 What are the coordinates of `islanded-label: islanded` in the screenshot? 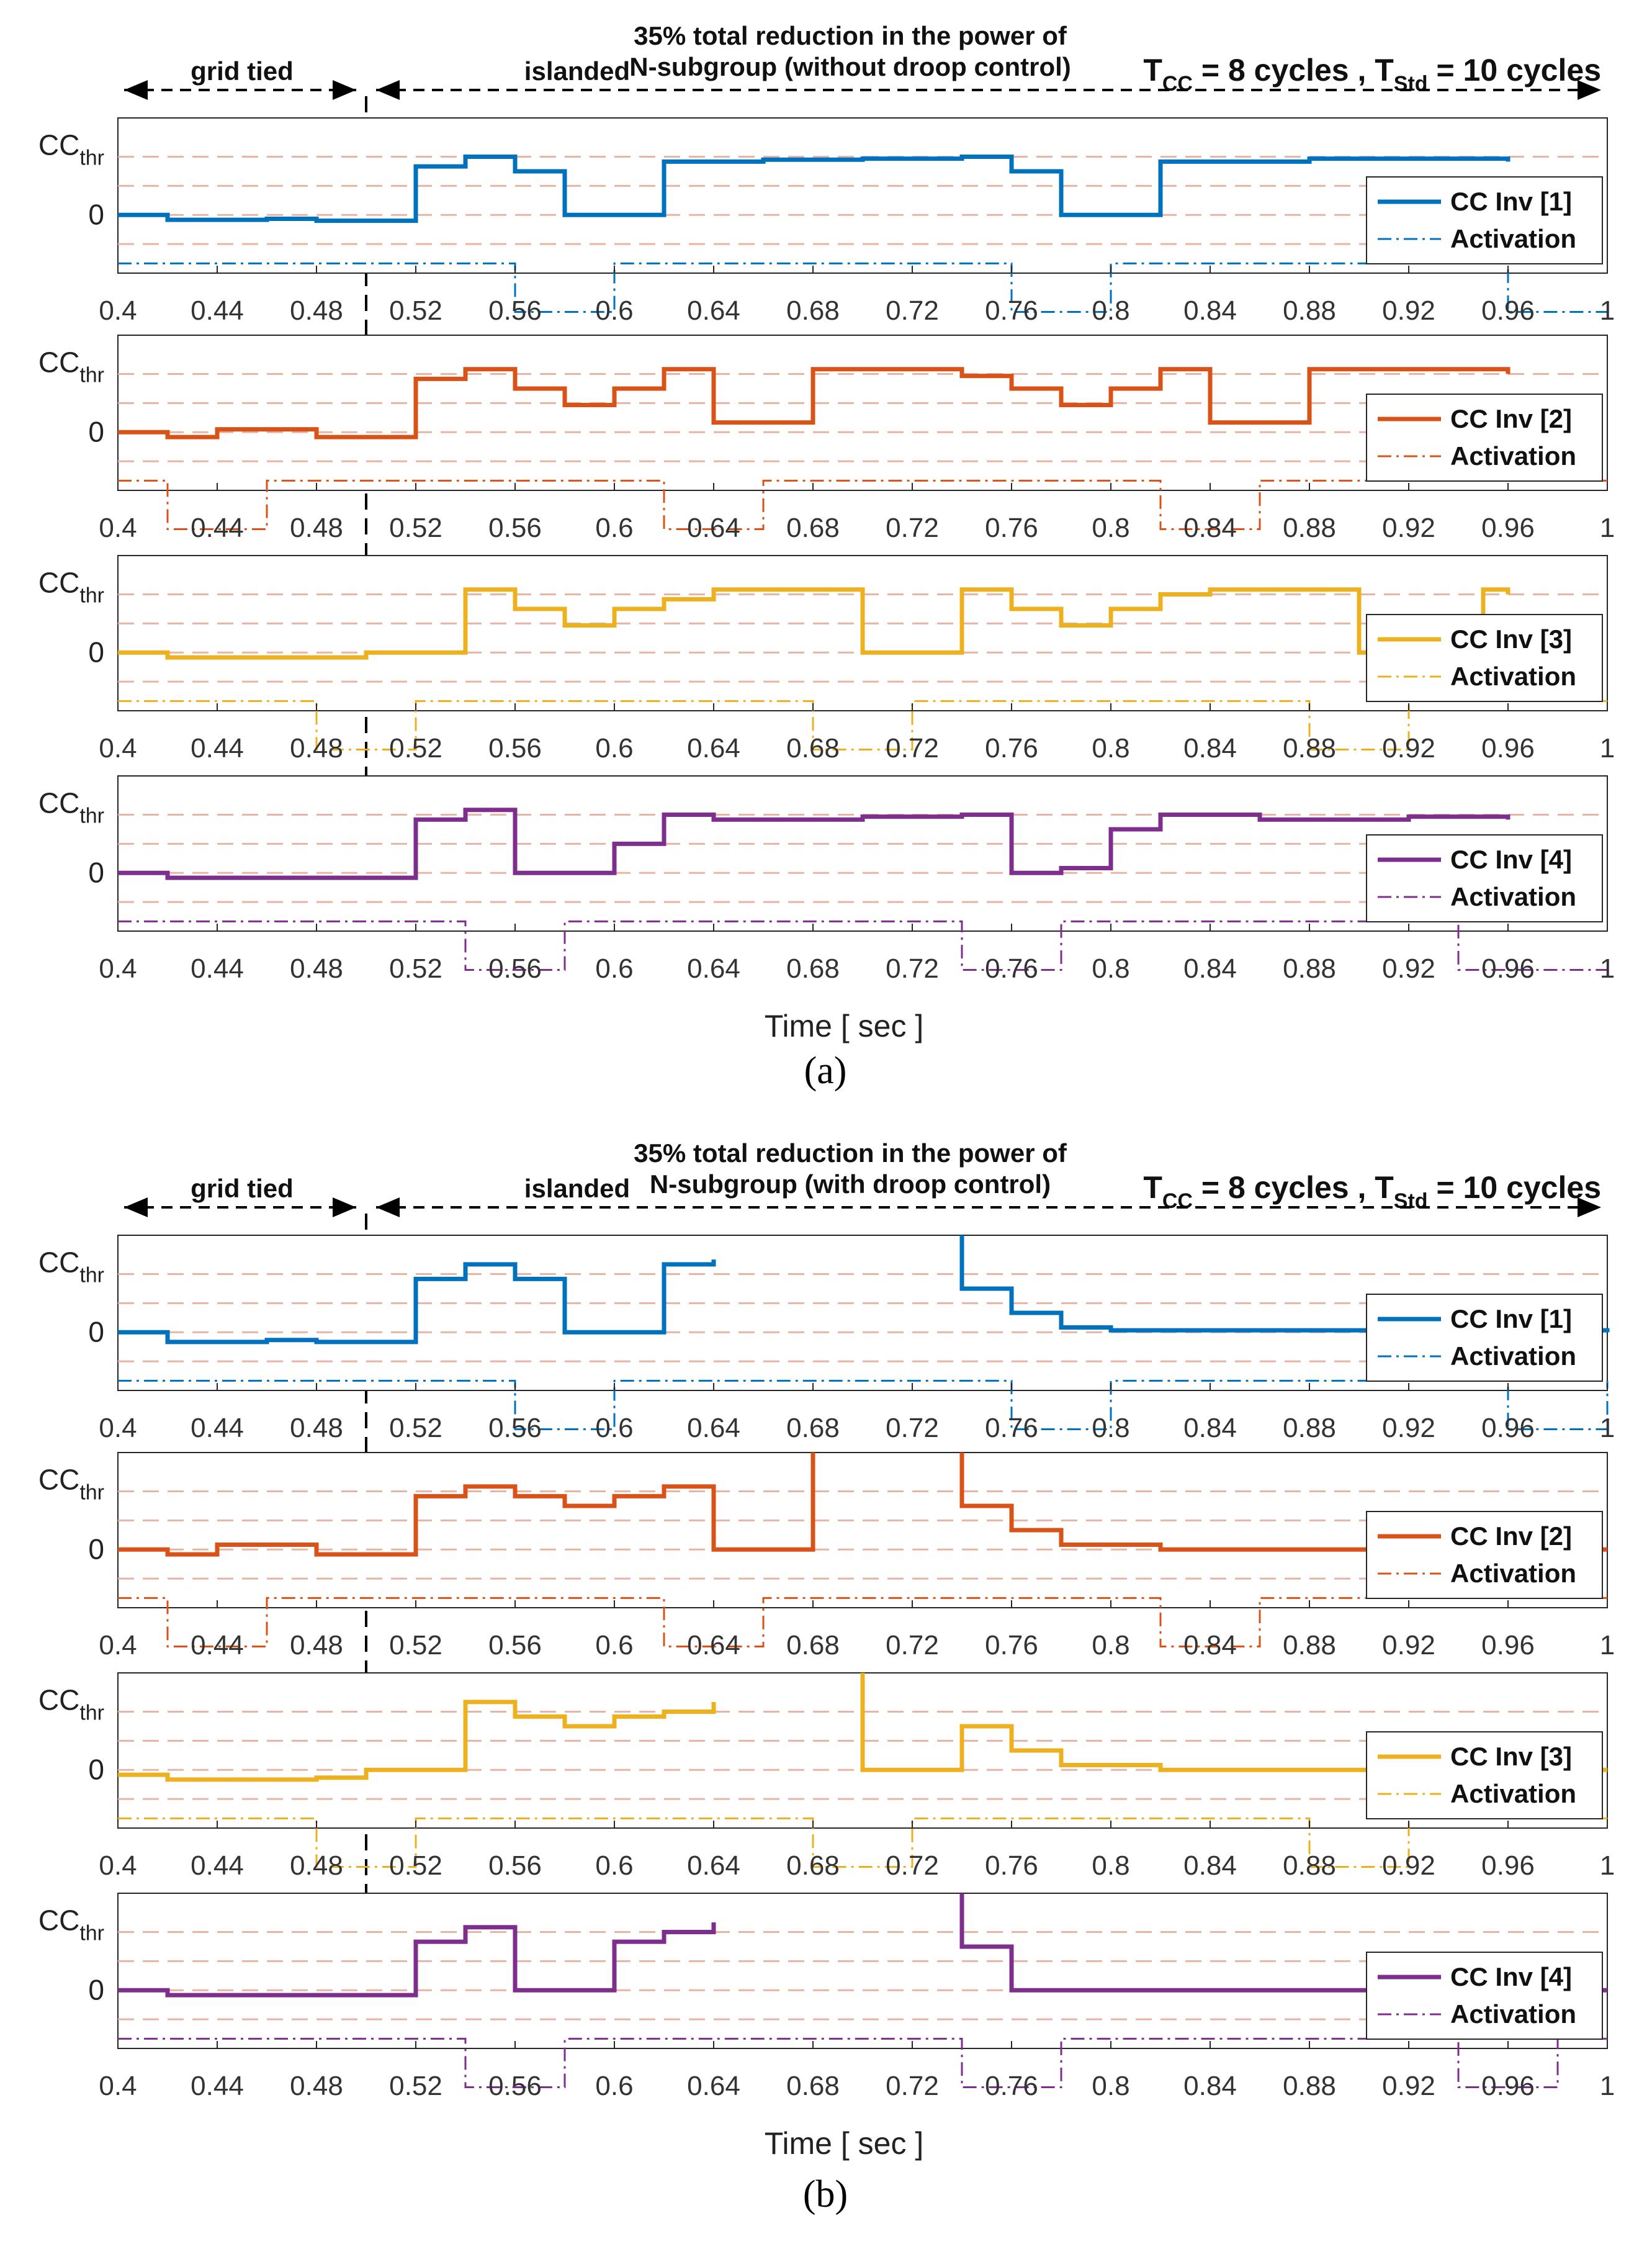 It's located at (577, 71).